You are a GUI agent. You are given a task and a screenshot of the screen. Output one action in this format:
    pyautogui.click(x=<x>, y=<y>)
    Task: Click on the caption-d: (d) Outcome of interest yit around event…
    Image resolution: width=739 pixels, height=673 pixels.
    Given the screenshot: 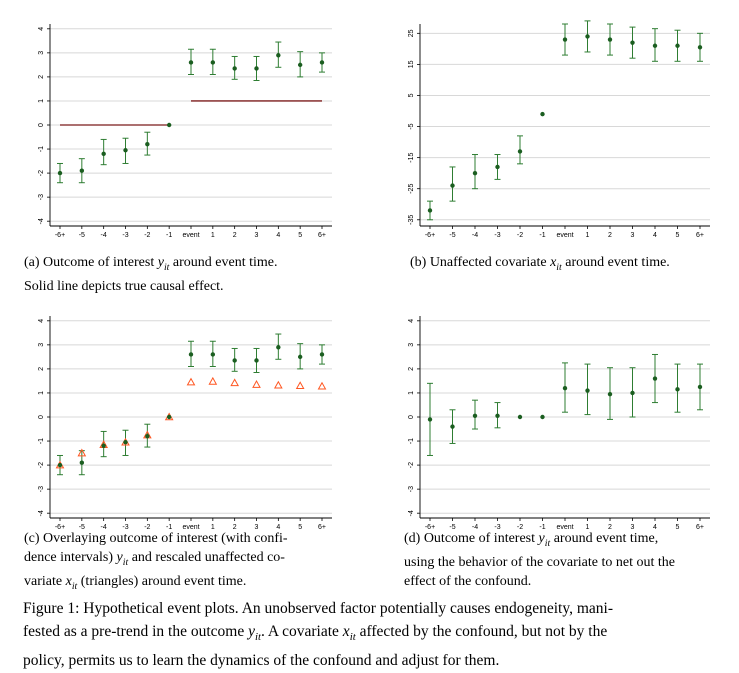 What is the action you would take?
    pyautogui.click(x=564, y=560)
    